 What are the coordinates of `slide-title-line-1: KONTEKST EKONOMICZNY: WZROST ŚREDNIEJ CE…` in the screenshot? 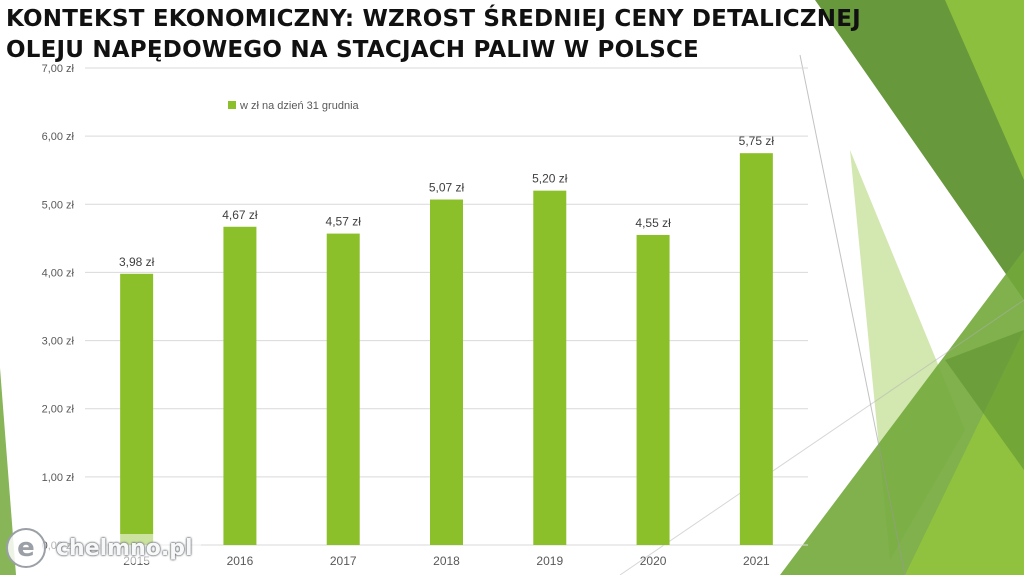 It's located at (433, 19).